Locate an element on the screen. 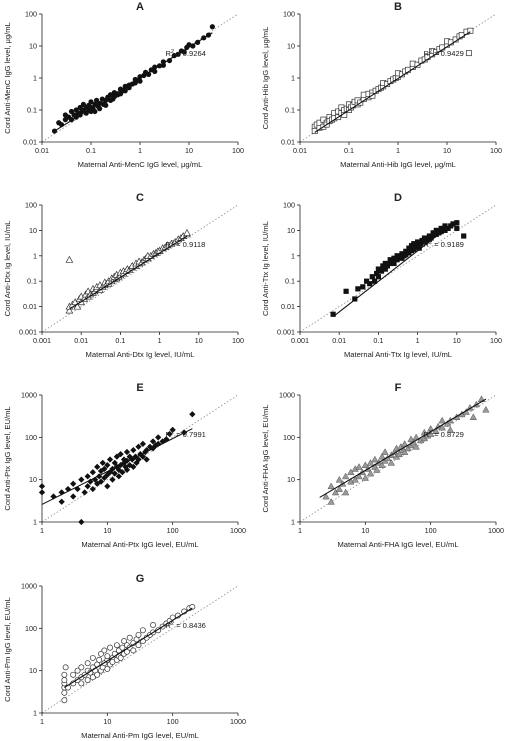  r-squared-label: R2 = 0.9118 is located at coordinates (185, 244).